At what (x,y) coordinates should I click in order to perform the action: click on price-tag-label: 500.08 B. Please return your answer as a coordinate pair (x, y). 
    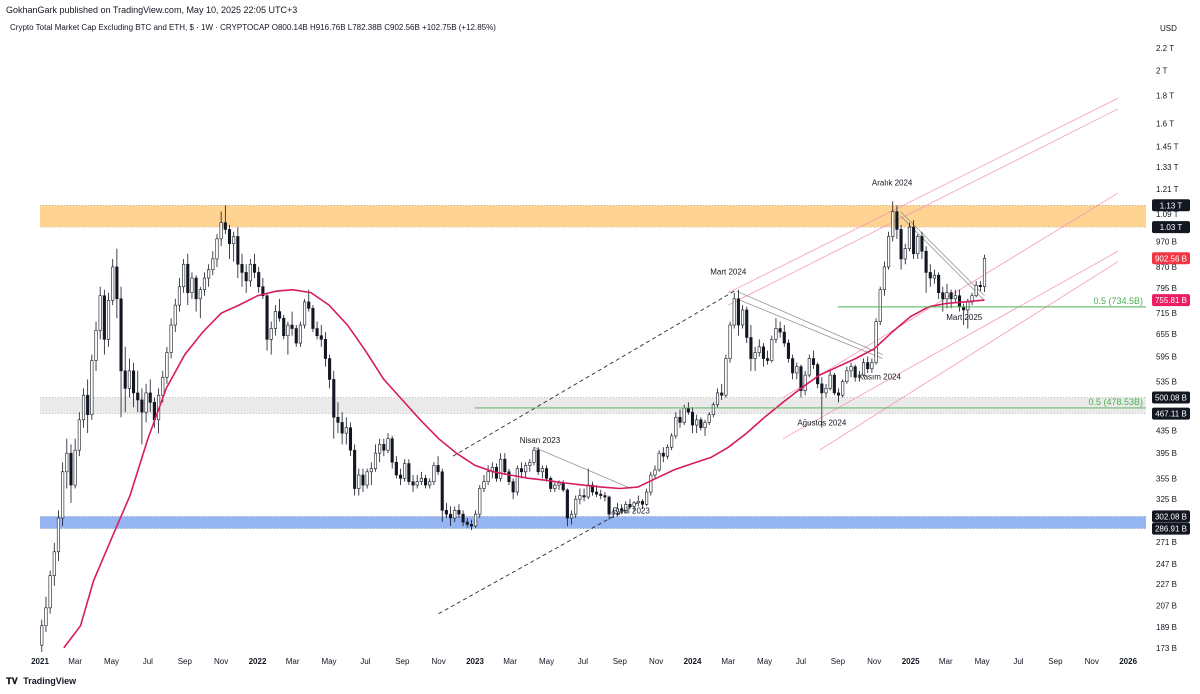
    Looking at the image, I should click on (1171, 398).